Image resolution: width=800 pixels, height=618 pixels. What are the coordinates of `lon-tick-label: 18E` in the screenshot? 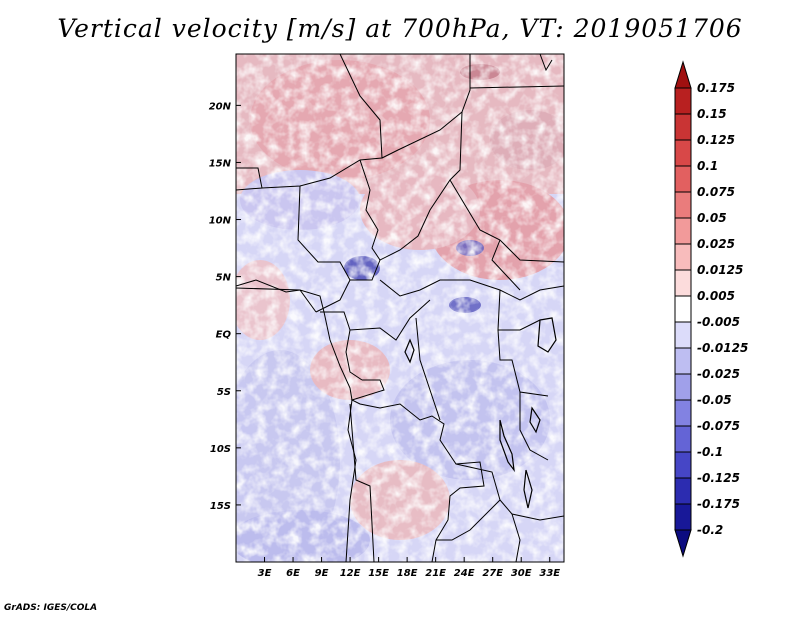 It's located at (407, 573).